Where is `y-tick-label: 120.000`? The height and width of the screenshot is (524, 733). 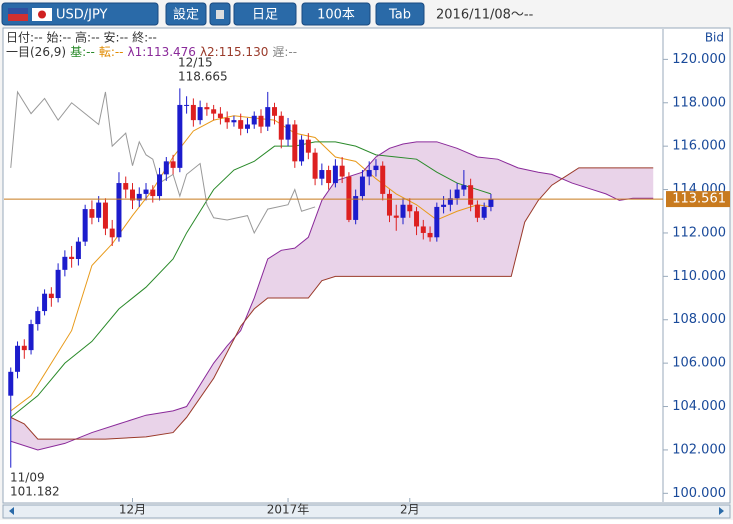 y-tick-label: 120.000 is located at coordinates (699, 59).